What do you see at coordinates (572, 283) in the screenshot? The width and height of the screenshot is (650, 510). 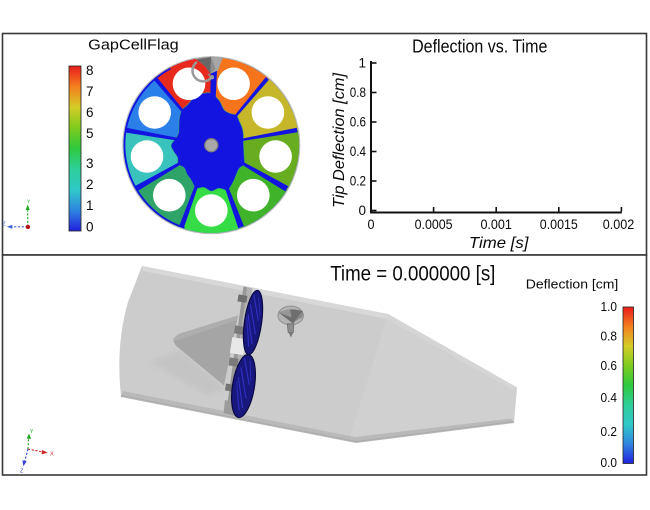 I see `svg-text: Deflection [cm]` at bounding box center [572, 283].